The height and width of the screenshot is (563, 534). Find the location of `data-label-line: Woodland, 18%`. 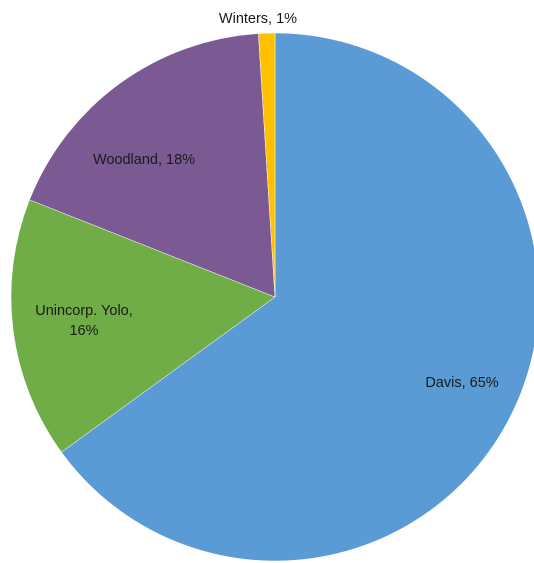

data-label-line: Woodland, 18% is located at coordinates (144, 160).